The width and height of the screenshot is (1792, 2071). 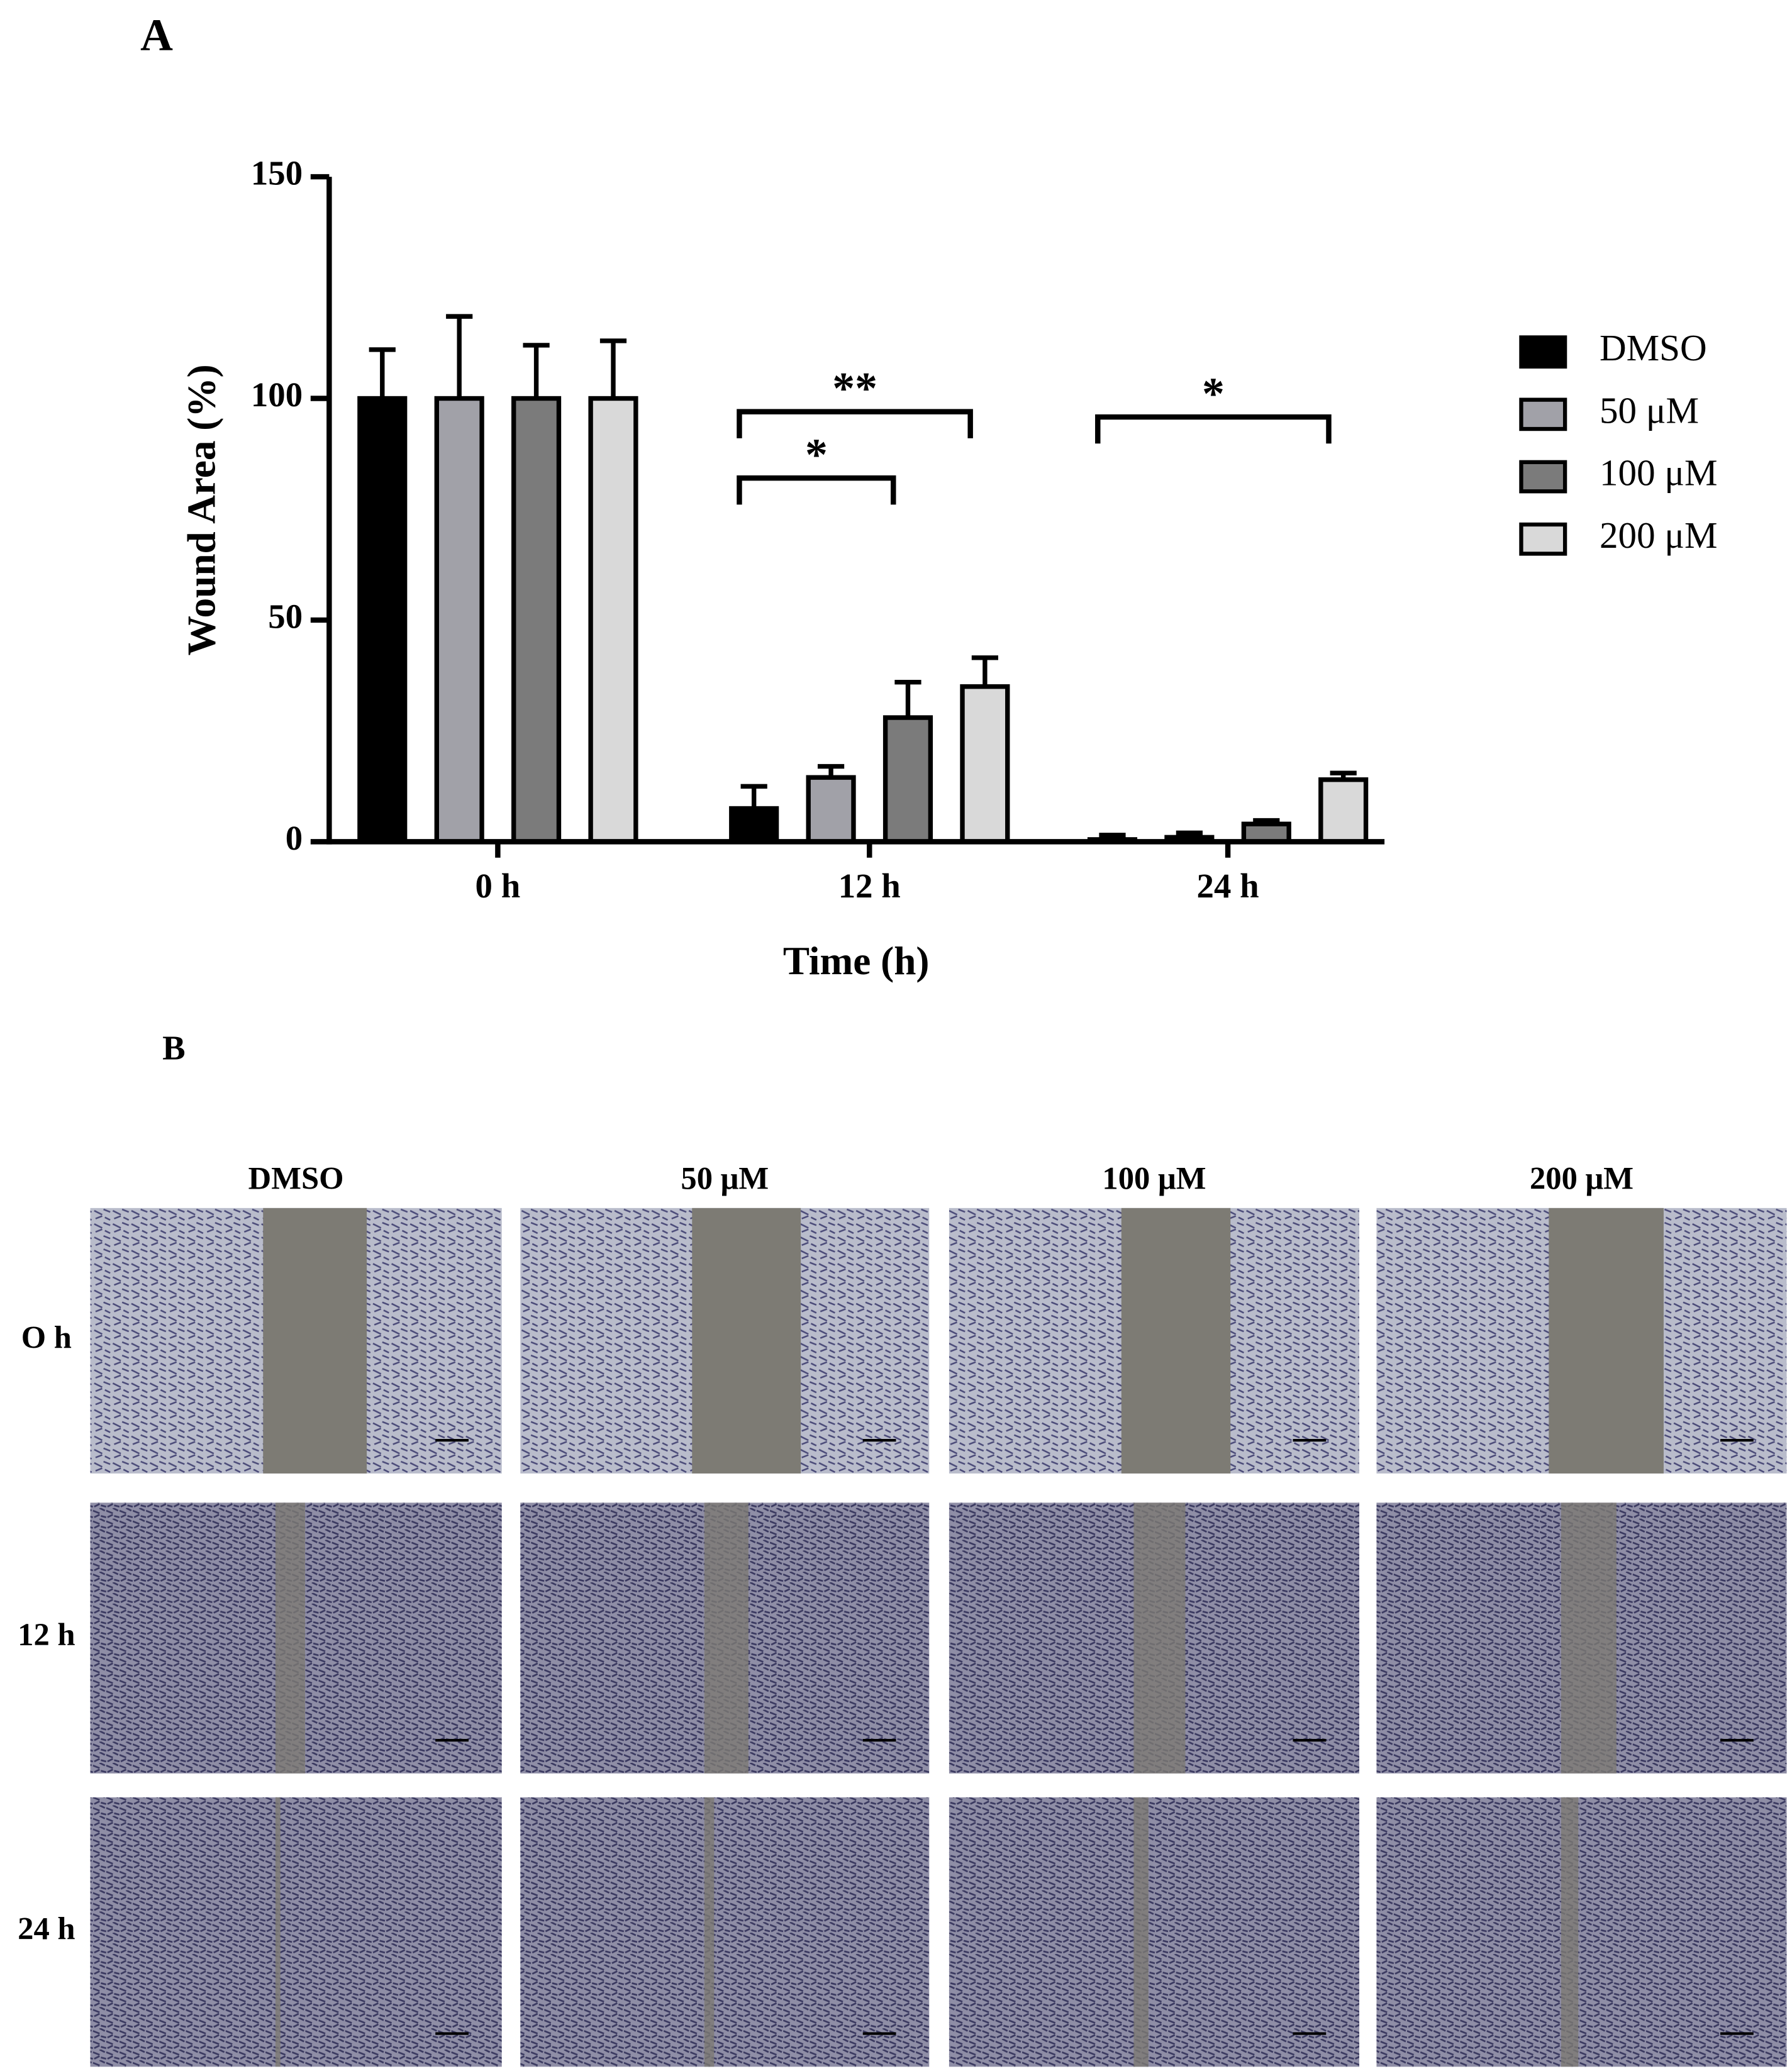 I want to click on significance-label: **, so click(x=854, y=389).